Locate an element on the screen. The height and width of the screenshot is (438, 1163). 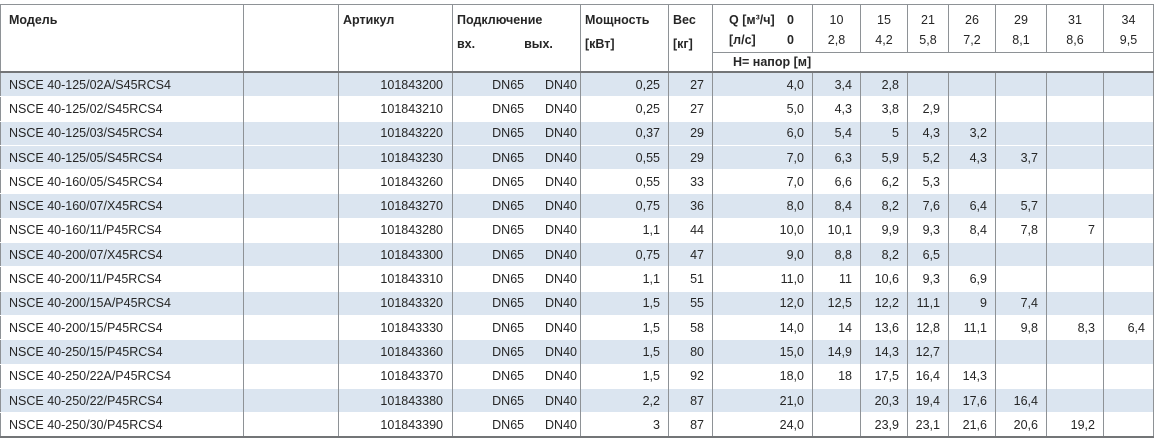
head-cell: 12,5 is located at coordinates (836, 303).